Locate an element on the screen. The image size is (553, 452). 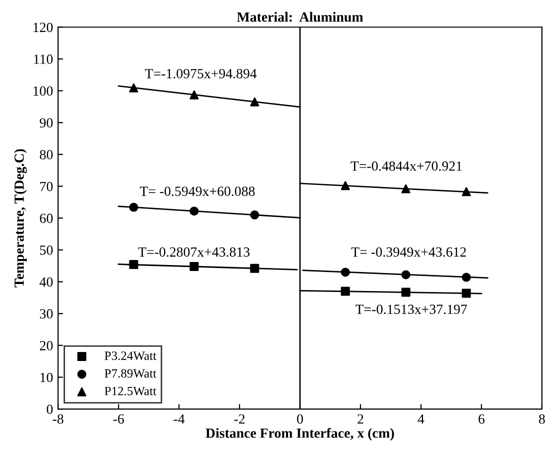
legend-label: P7.89Watt is located at coordinates (130, 373).